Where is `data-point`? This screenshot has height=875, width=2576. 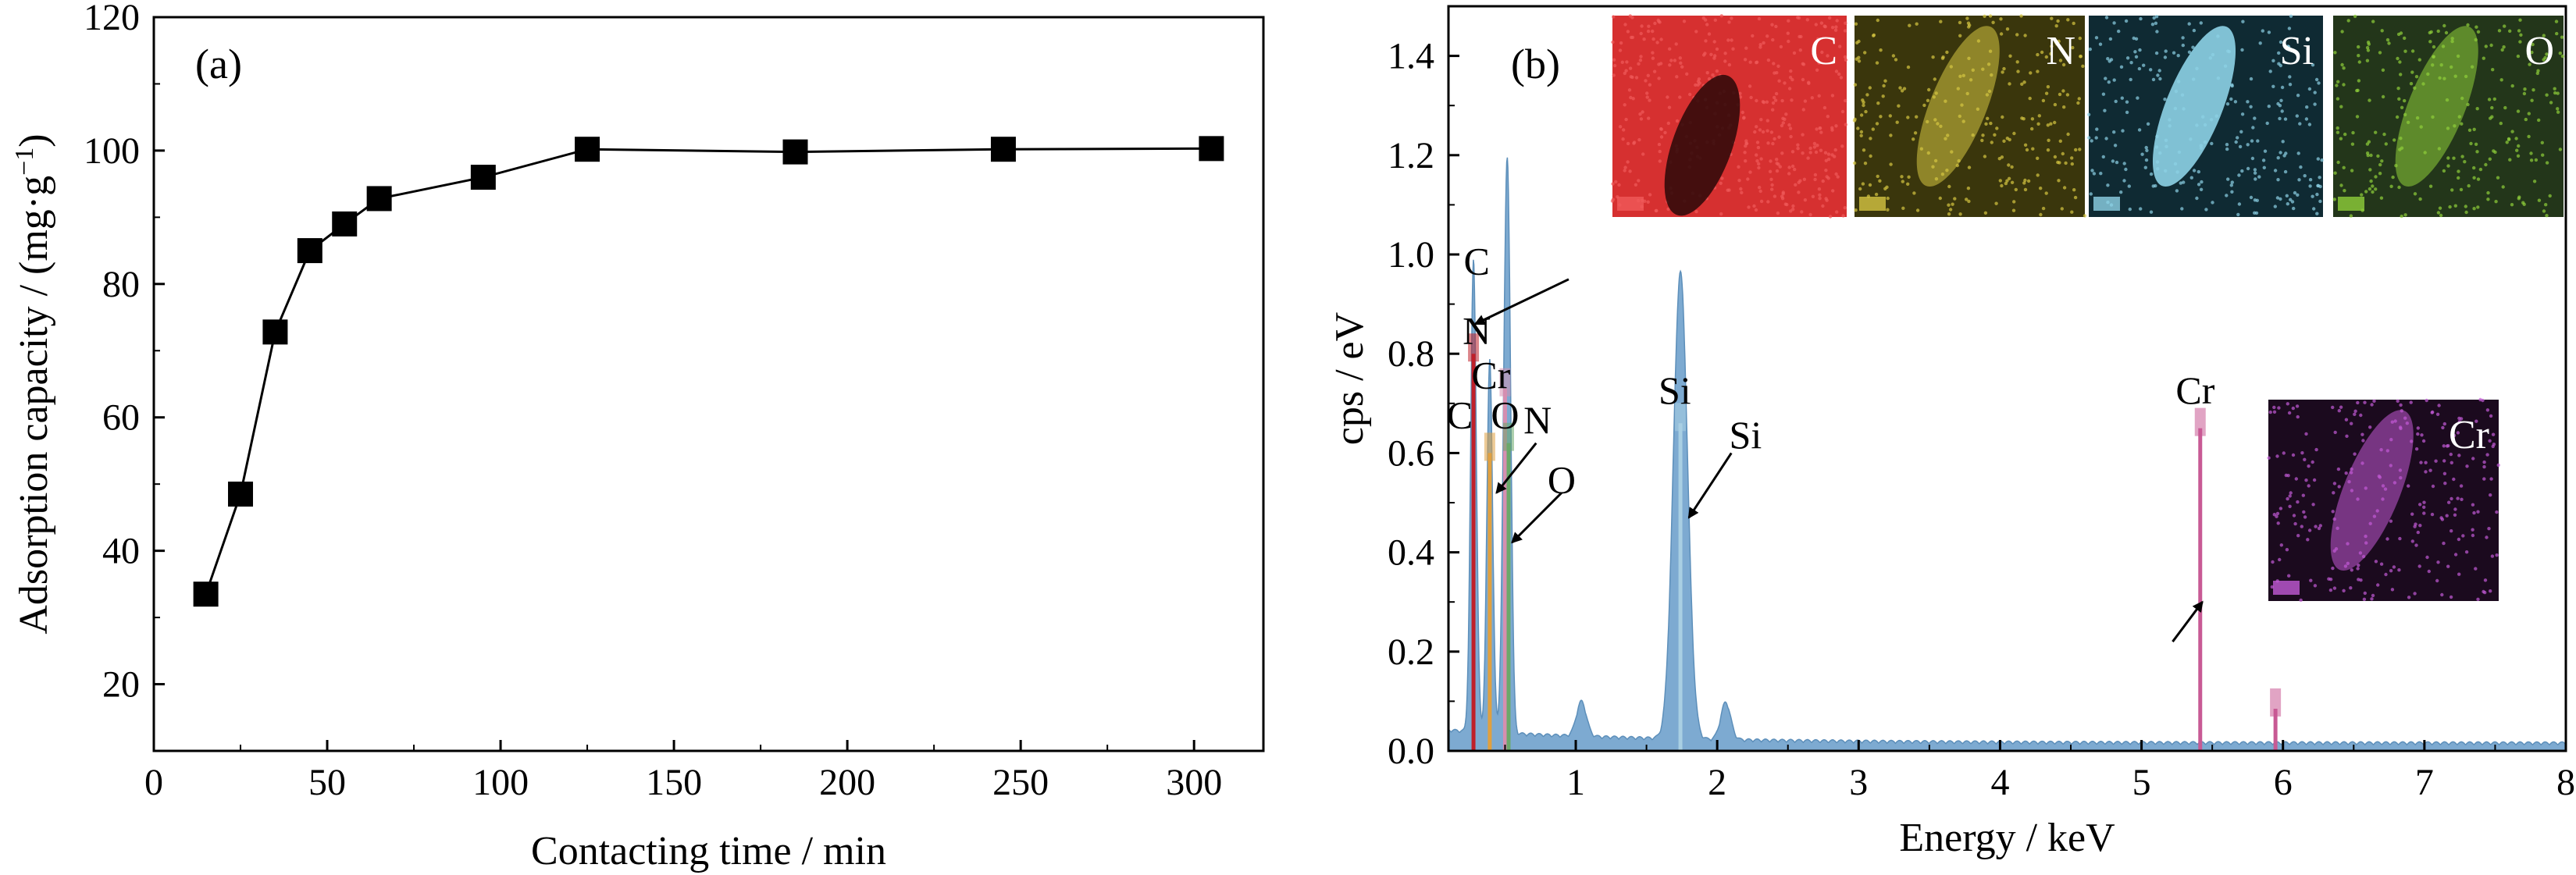 data-point is located at coordinates (206, 594).